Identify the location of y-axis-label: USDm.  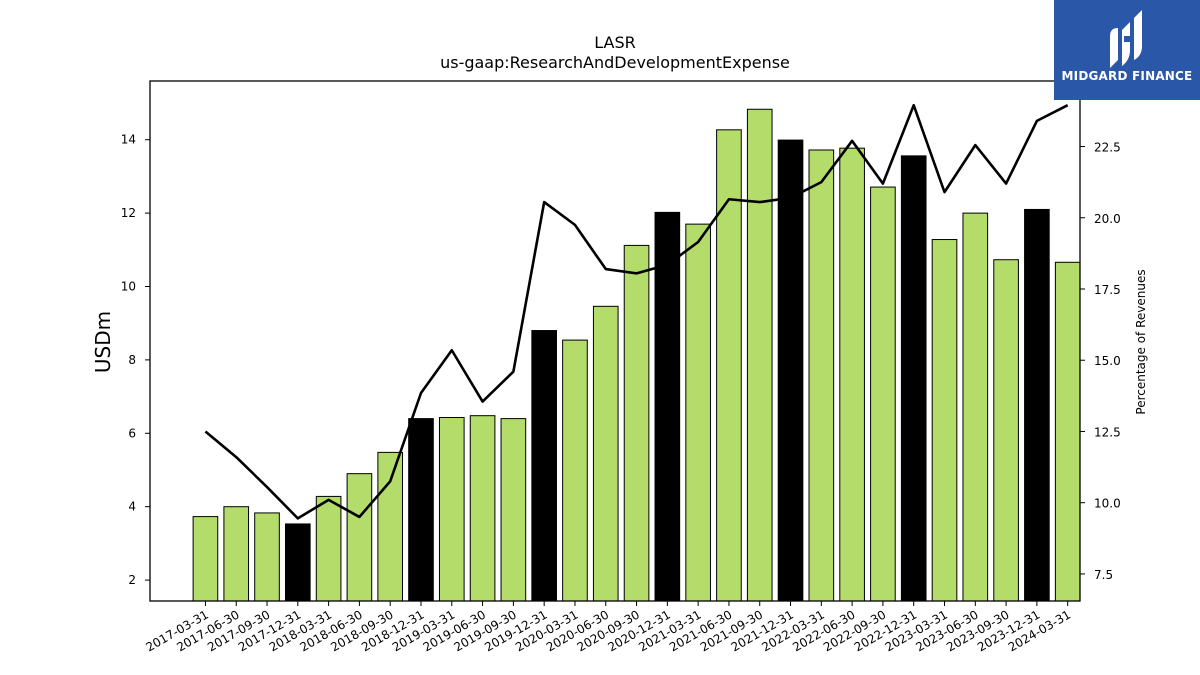
(103, 342).